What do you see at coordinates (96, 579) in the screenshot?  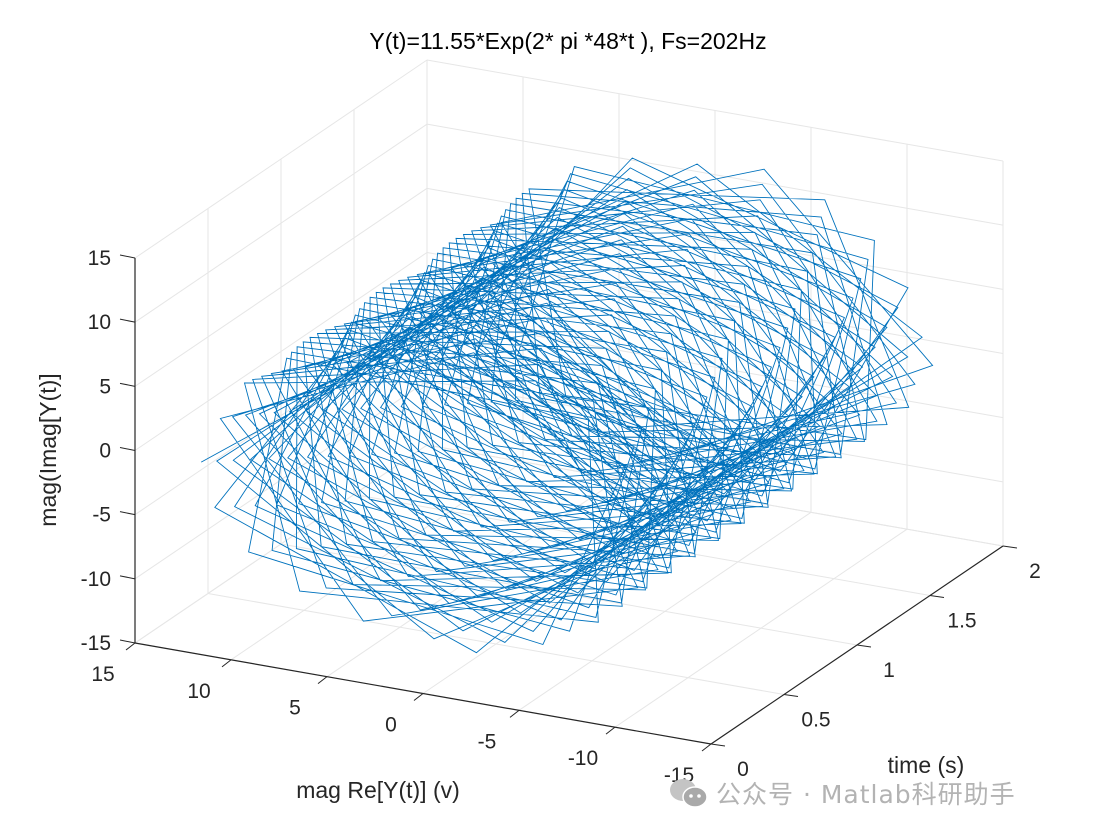 I see `z-tick-label: -10` at bounding box center [96, 579].